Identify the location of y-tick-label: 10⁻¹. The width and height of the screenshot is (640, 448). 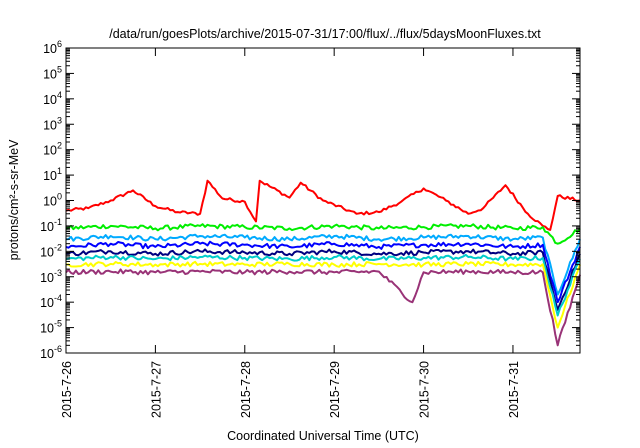
(51, 225).